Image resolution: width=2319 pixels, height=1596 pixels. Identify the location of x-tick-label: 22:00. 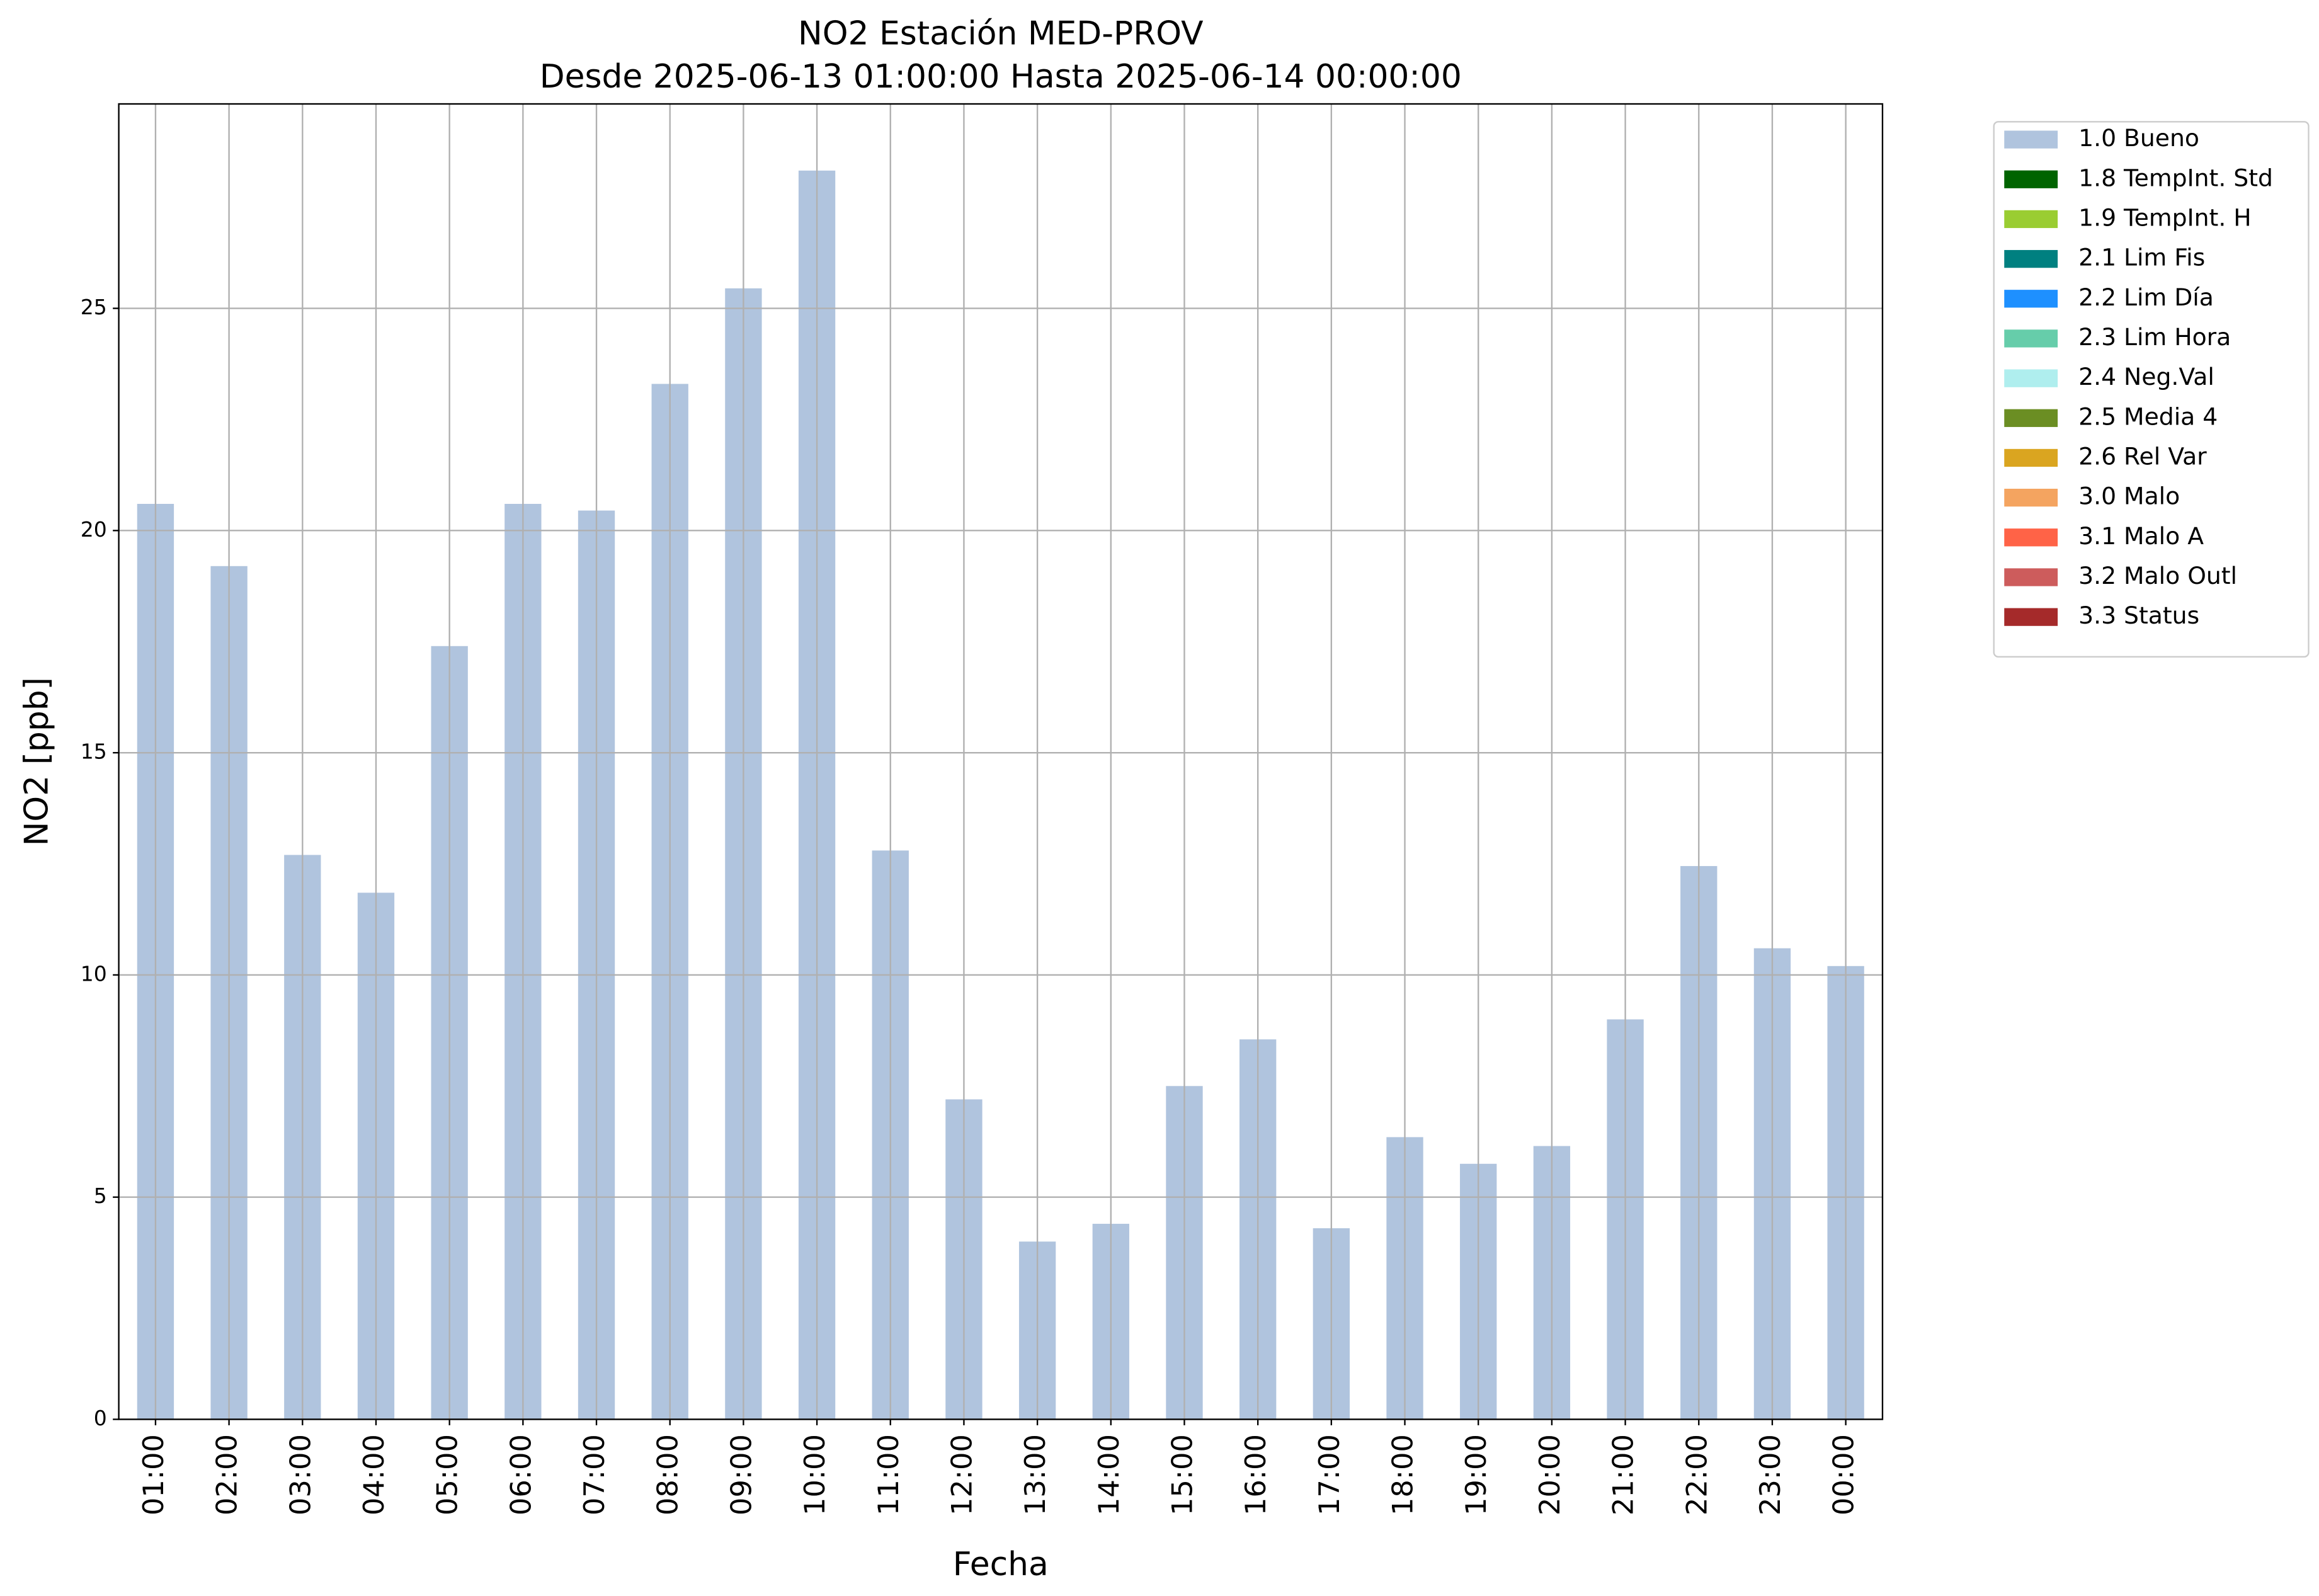
(1696, 1474).